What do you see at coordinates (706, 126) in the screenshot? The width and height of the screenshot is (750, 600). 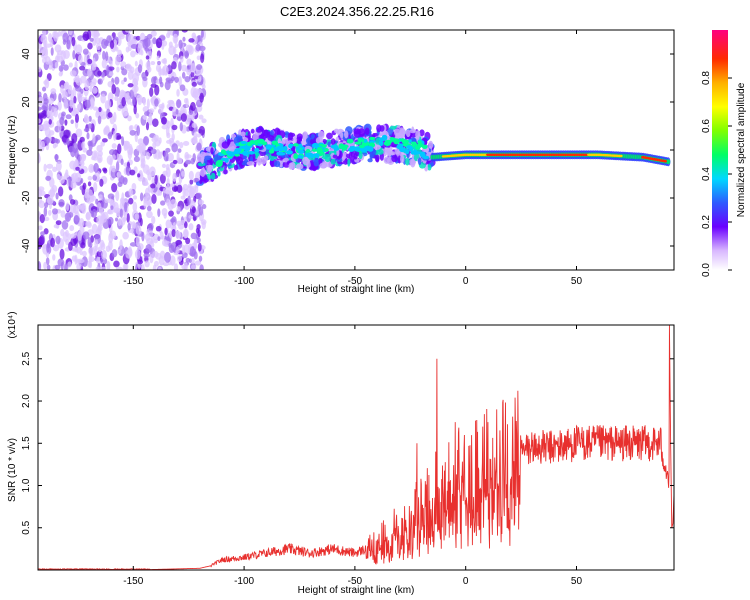 I see `colorbar-tick-label: 0.6` at bounding box center [706, 126].